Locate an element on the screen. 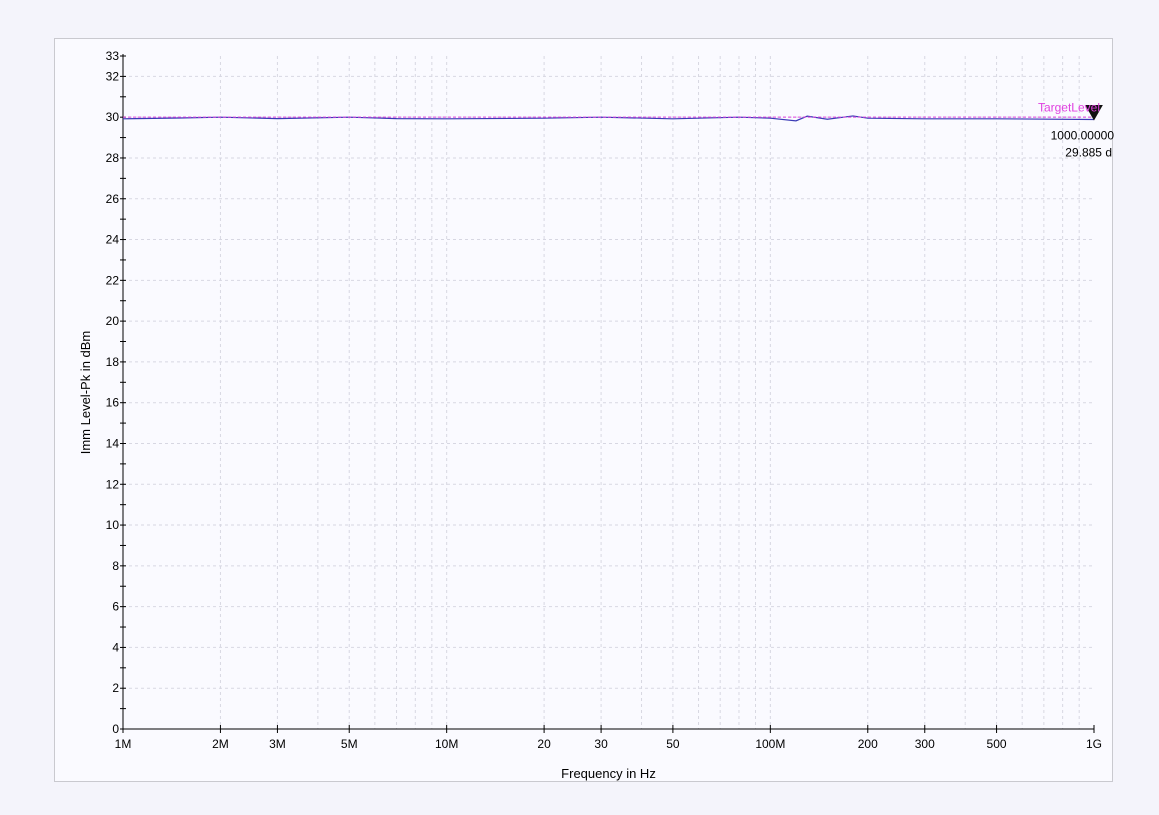 The width and height of the screenshot is (1159, 815). y-tick-label: 6 is located at coordinates (115, 607).